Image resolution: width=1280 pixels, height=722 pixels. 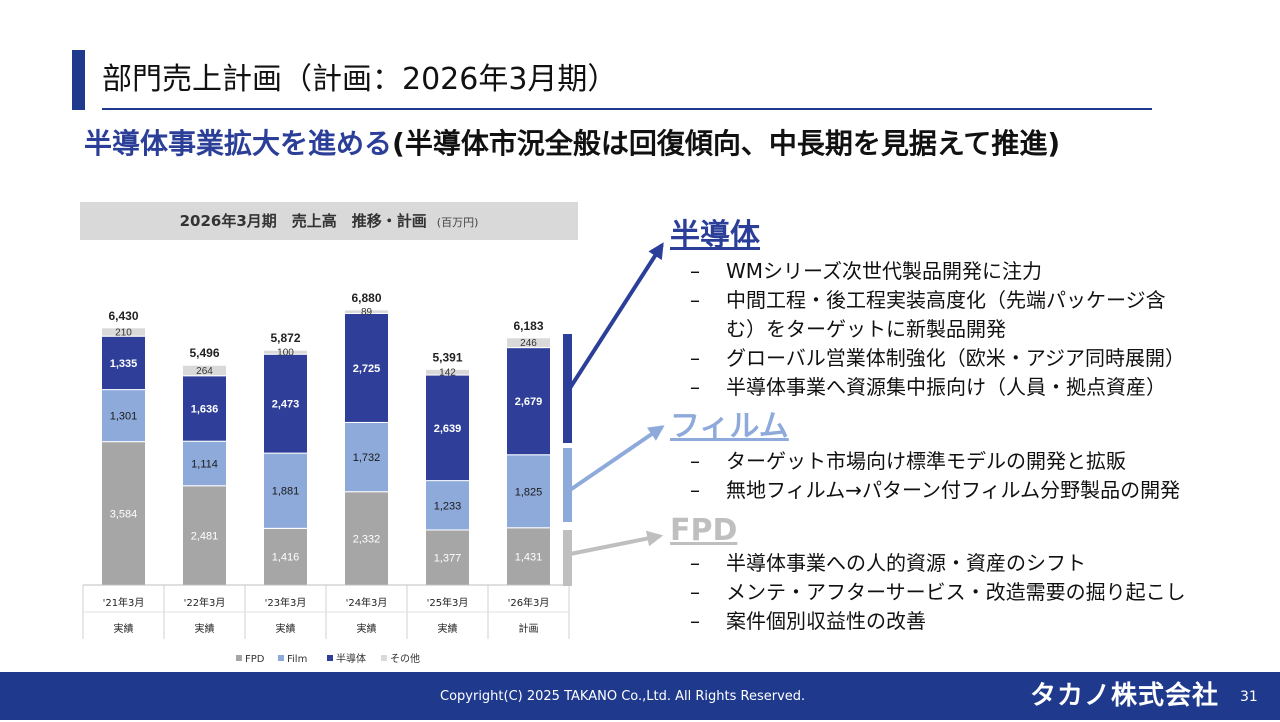 I want to click on data-label: 2,473, so click(x=286, y=405).